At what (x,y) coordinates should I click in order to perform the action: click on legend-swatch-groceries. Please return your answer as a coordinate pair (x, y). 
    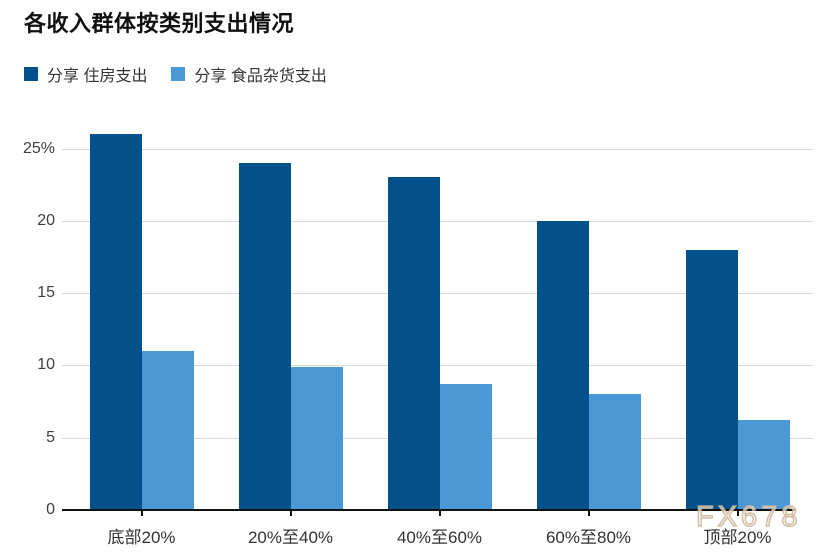
    Looking at the image, I should click on (178, 74).